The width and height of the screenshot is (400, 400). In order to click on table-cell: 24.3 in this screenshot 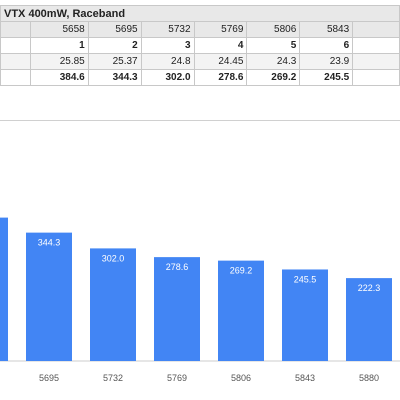, I will do `click(273, 61)`.